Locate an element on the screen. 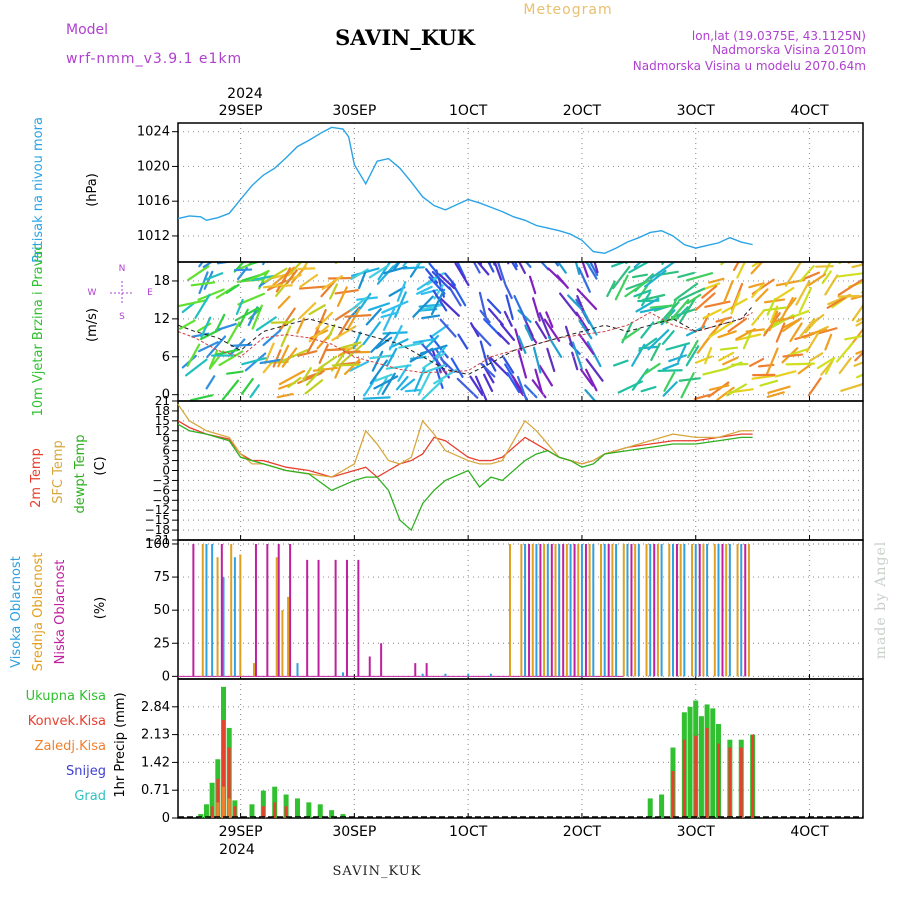 This screenshot has height=900, width=900. compass-letter: W is located at coordinates (92, 293).